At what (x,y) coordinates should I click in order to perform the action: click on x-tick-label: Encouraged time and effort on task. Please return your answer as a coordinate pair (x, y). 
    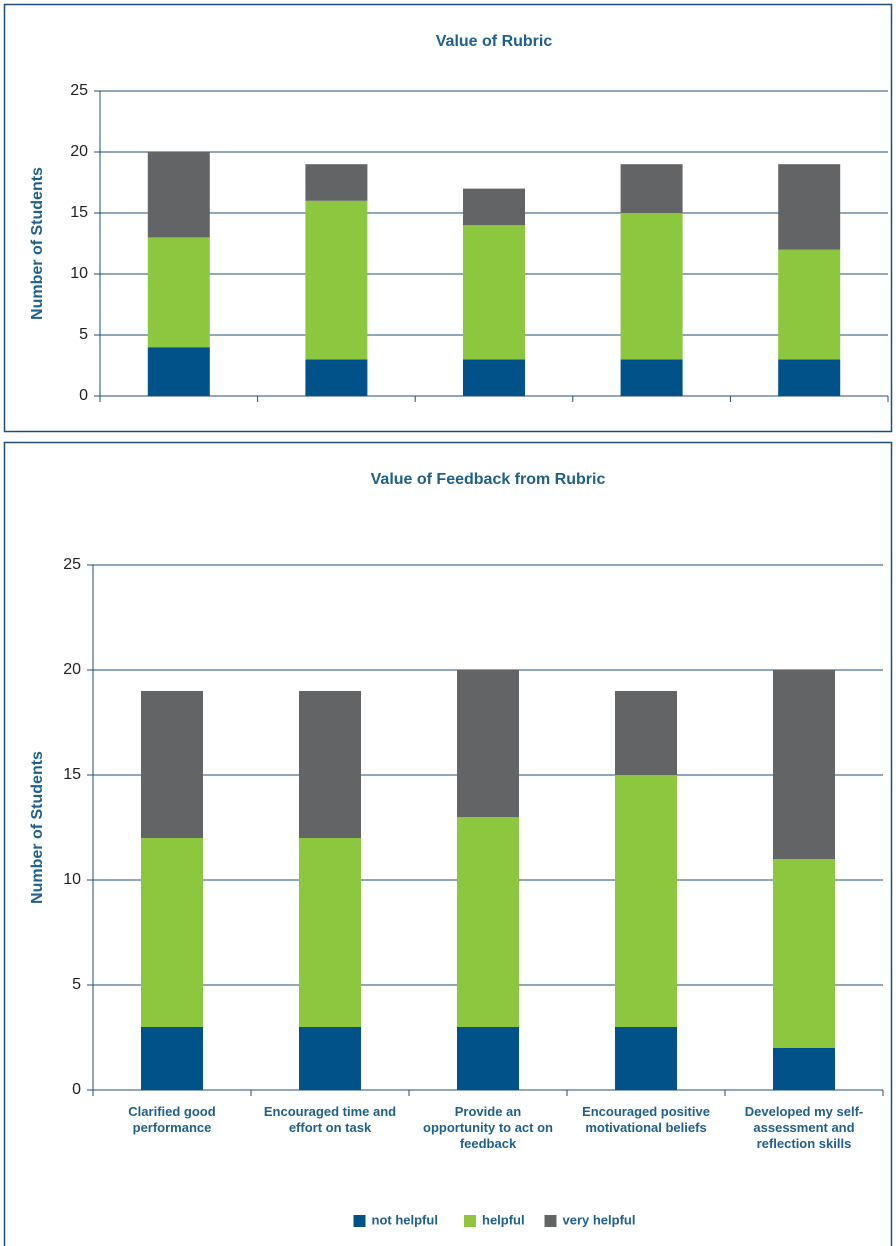
    Looking at the image, I should click on (330, 1119).